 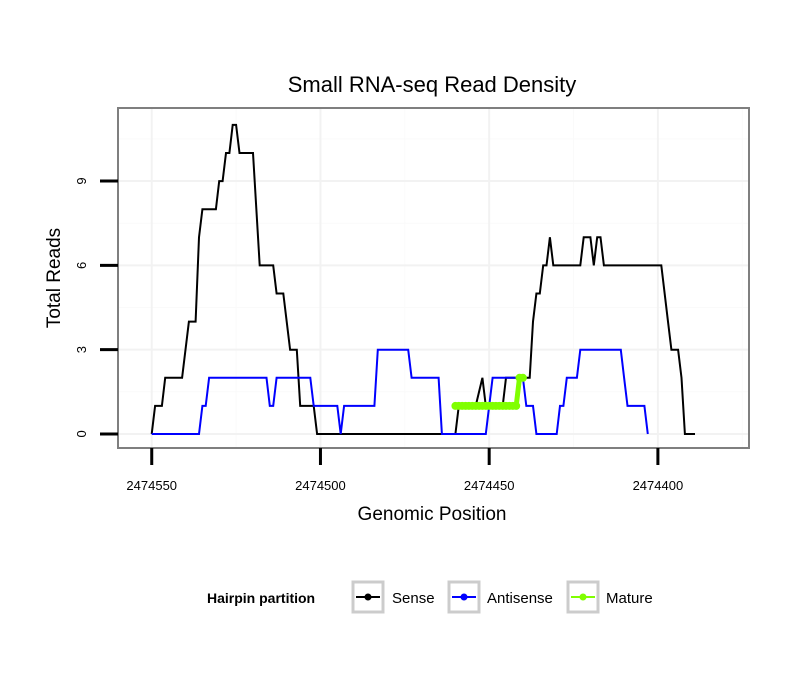 What do you see at coordinates (81, 349) in the screenshot?
I see `y-tick-label: 3` at bounding box center [81, 349].